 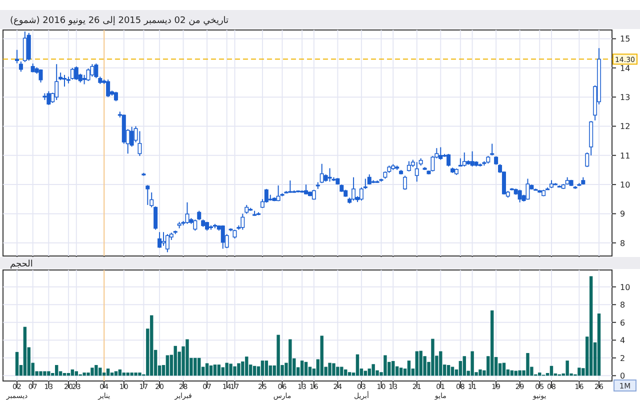 I want to click on y-tick-label: 15, so click(x=625, y=39).